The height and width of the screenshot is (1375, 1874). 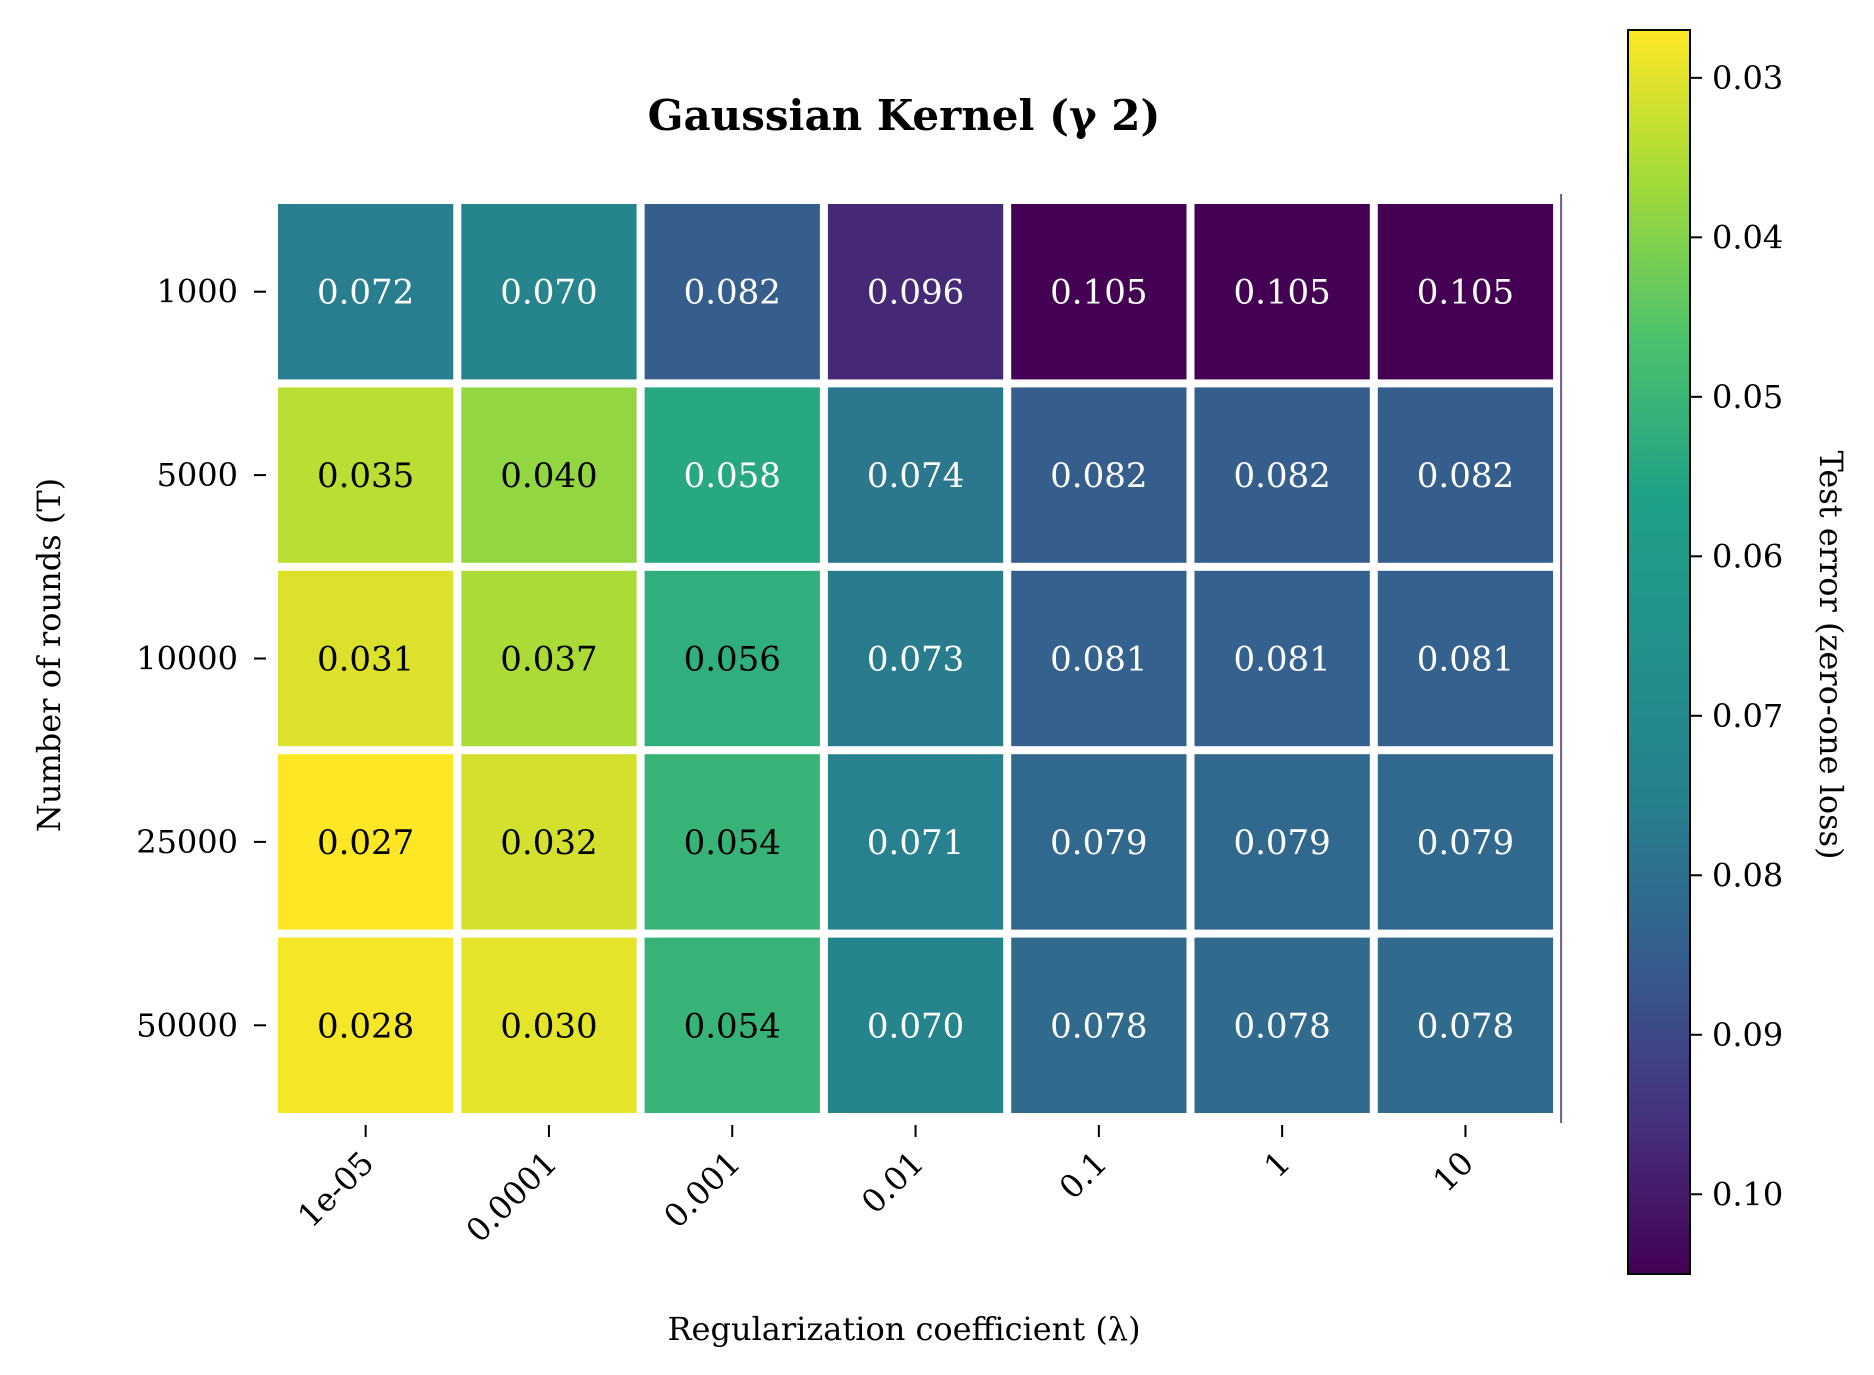 I want to click on cell-label-r3-c1: 0.032, so click(x=548, y=843).